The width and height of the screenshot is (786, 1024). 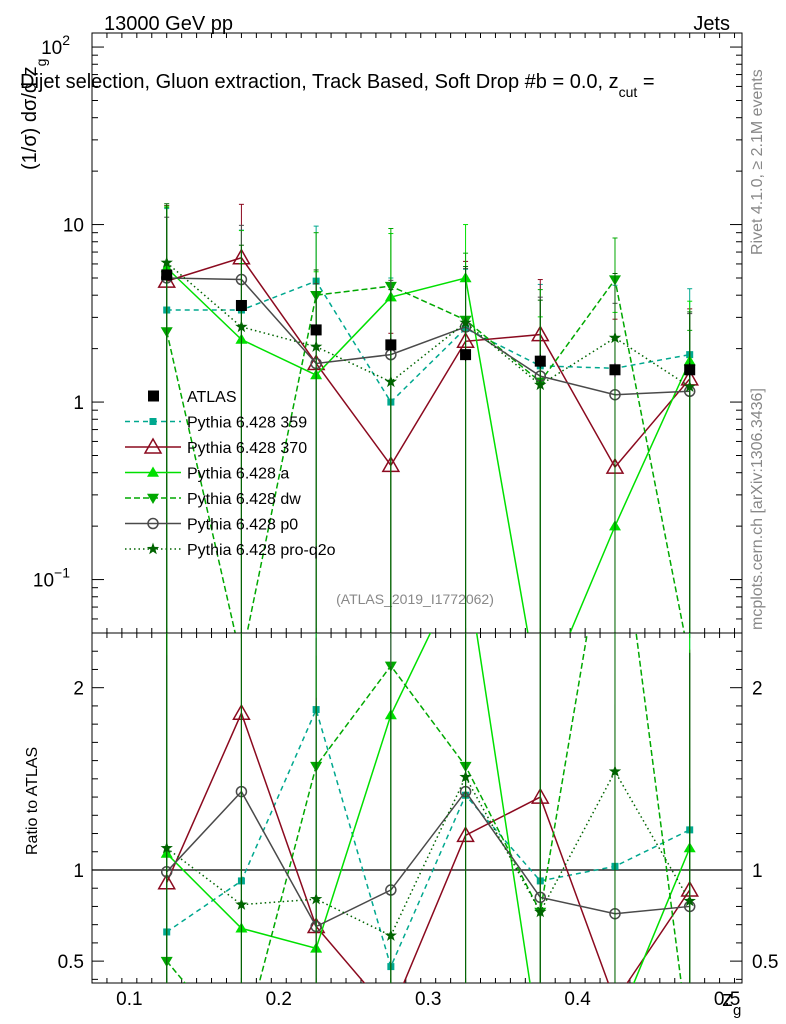 What do you see at coordinates (51, 578) in the screenshot?
I see `y-tick-label: 10⁻¹` at bounding box center [51, 578].